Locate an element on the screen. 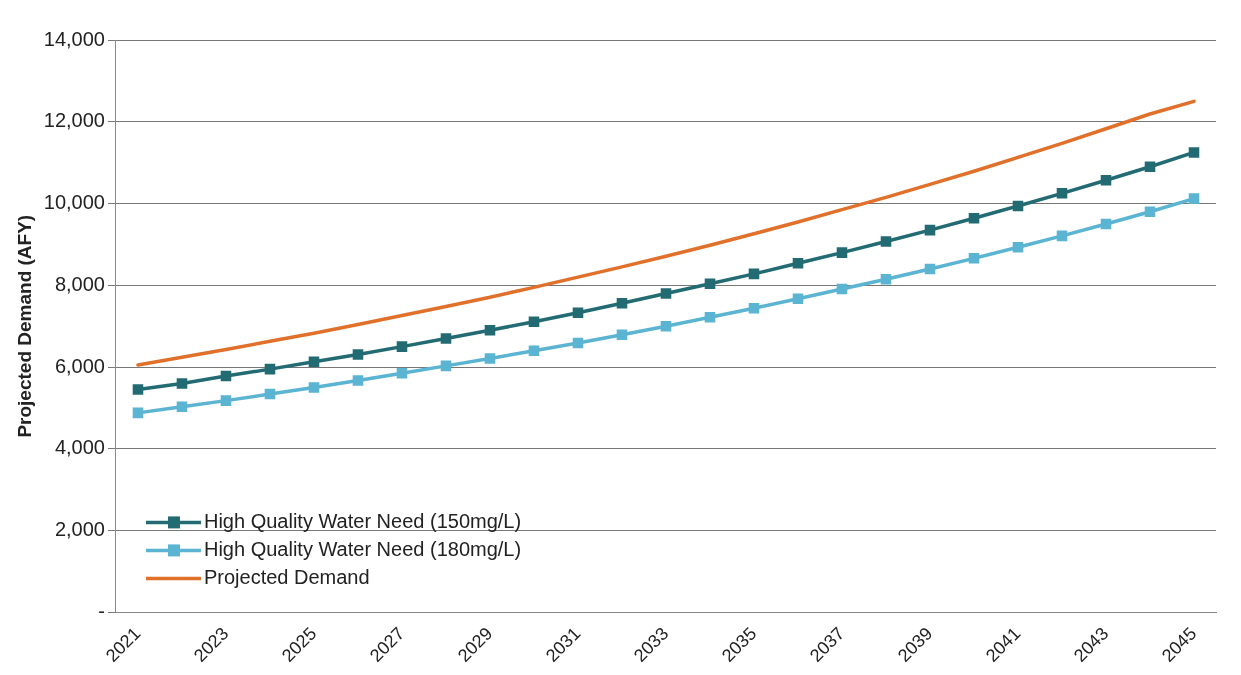  y-tick-label: - is located at coordinates (101, 610).